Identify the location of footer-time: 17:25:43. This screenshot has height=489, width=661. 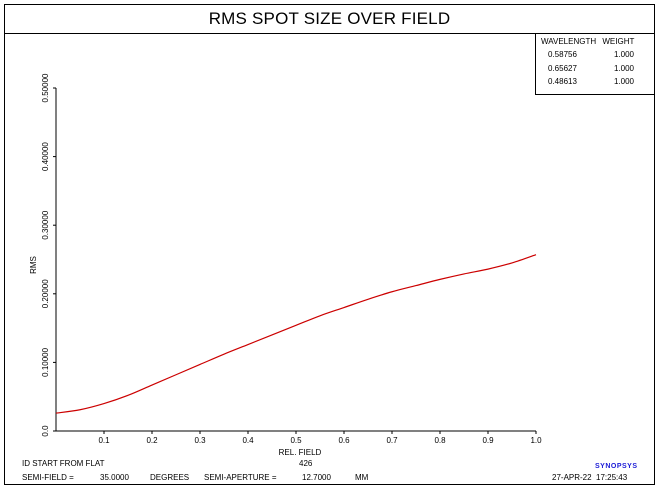
(612, 477).